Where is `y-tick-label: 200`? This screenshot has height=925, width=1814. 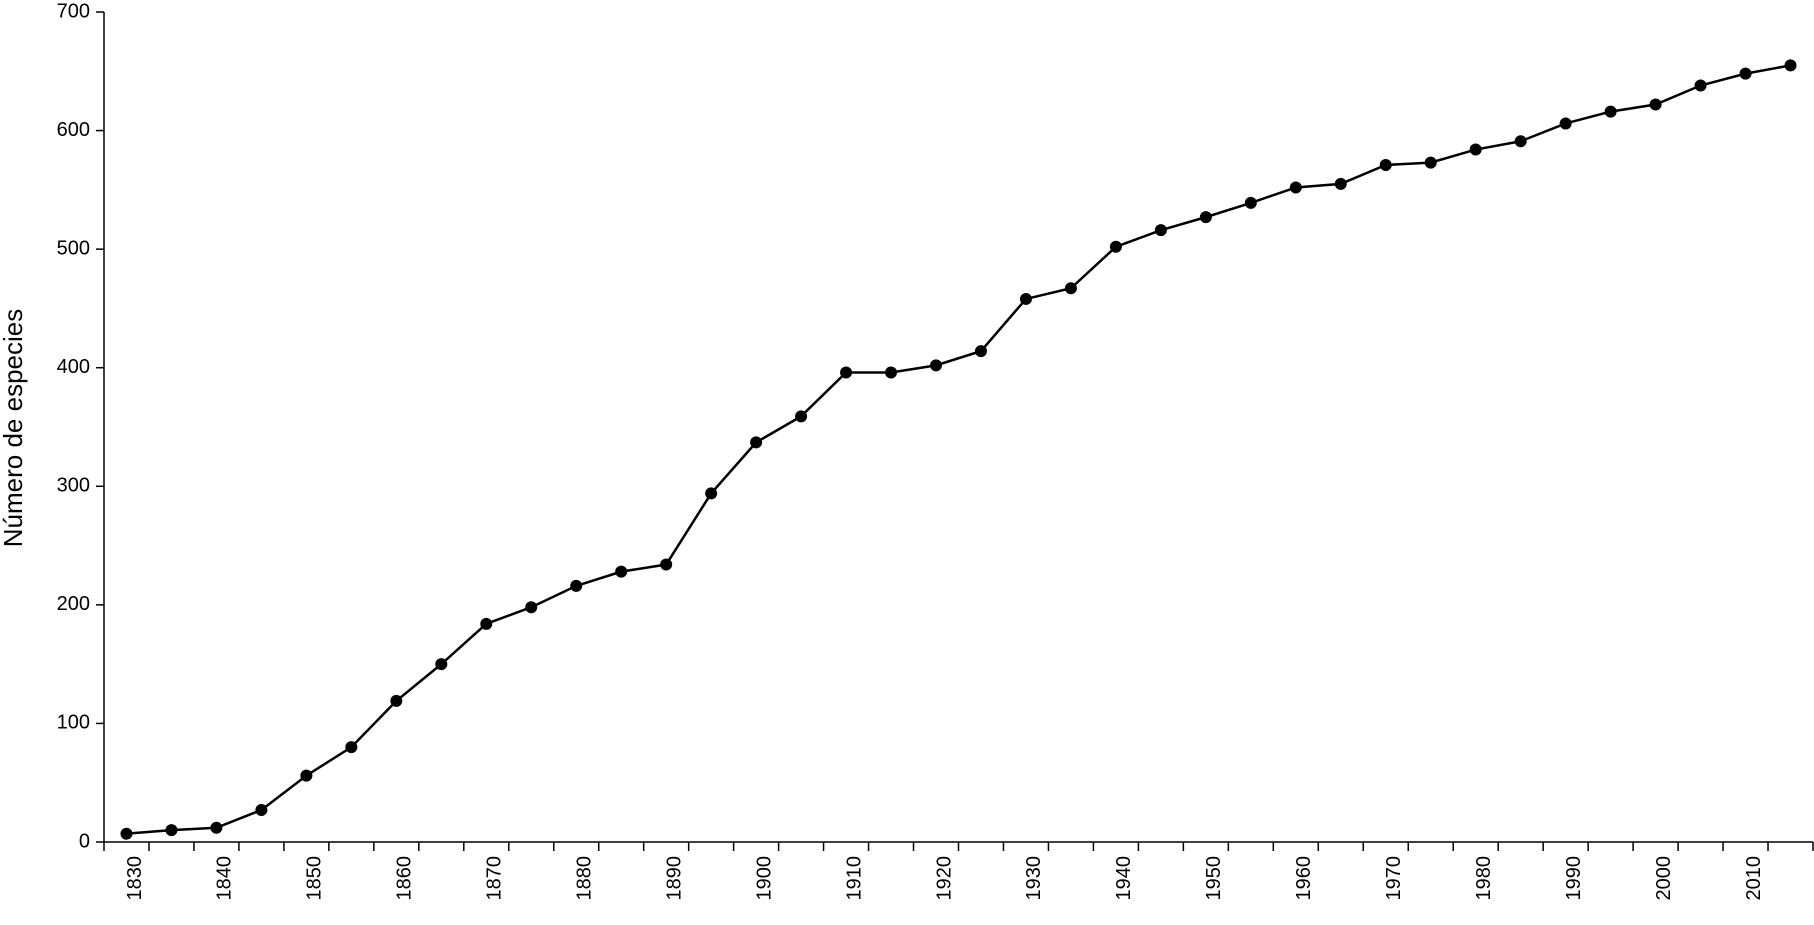
y-tick-label: 200 is located at coordinates (73, 604).